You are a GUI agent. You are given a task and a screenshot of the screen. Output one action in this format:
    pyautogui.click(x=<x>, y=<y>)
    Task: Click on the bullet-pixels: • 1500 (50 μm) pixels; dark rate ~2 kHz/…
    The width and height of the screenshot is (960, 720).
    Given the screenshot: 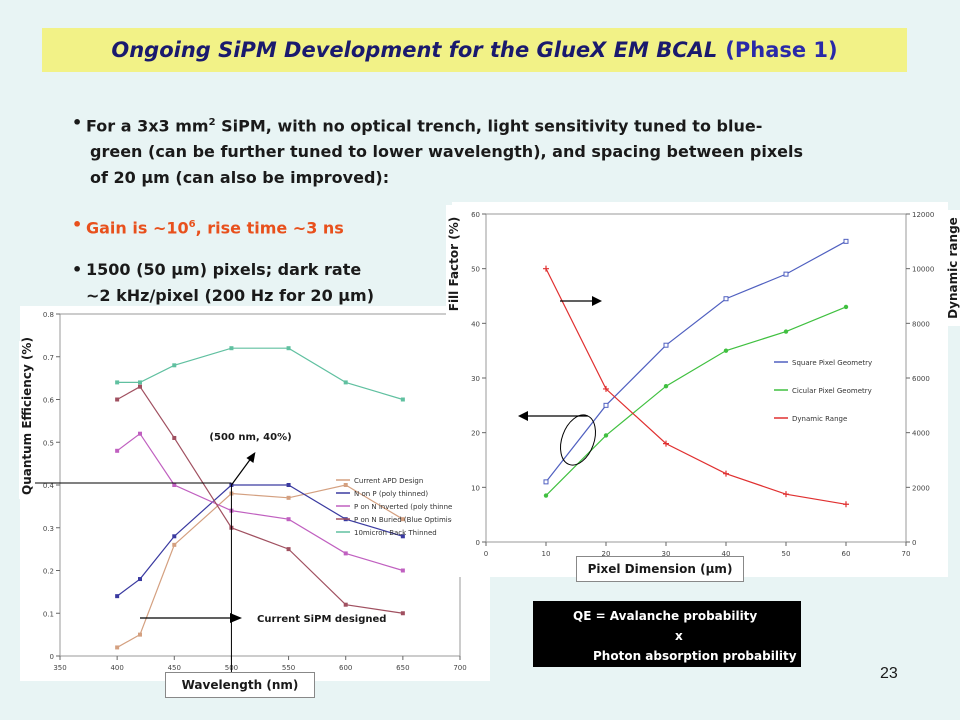 What is the action you would take?
    pyautogui.click(x=223, y=283)
    